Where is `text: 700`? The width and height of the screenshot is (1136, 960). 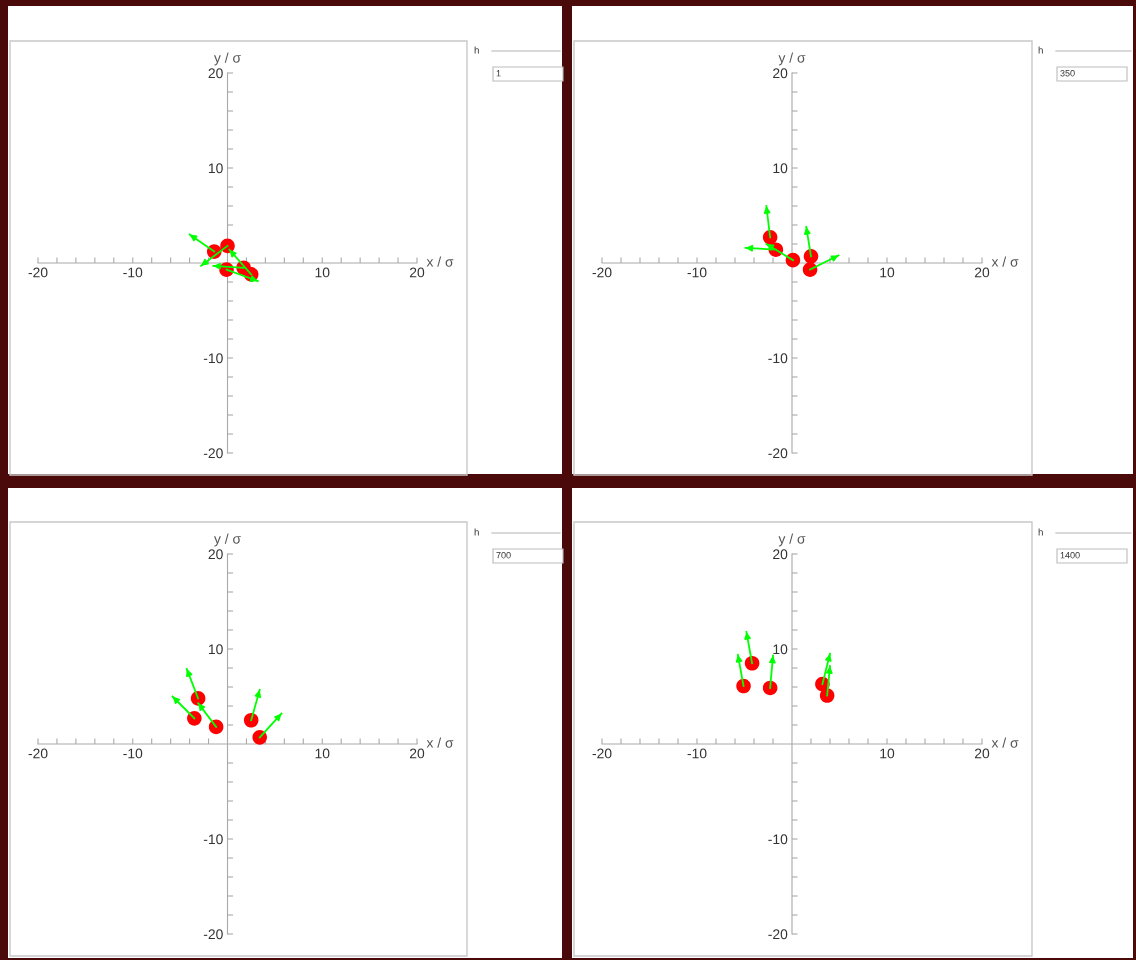 text: 700 is located at coordinates (503, 555).